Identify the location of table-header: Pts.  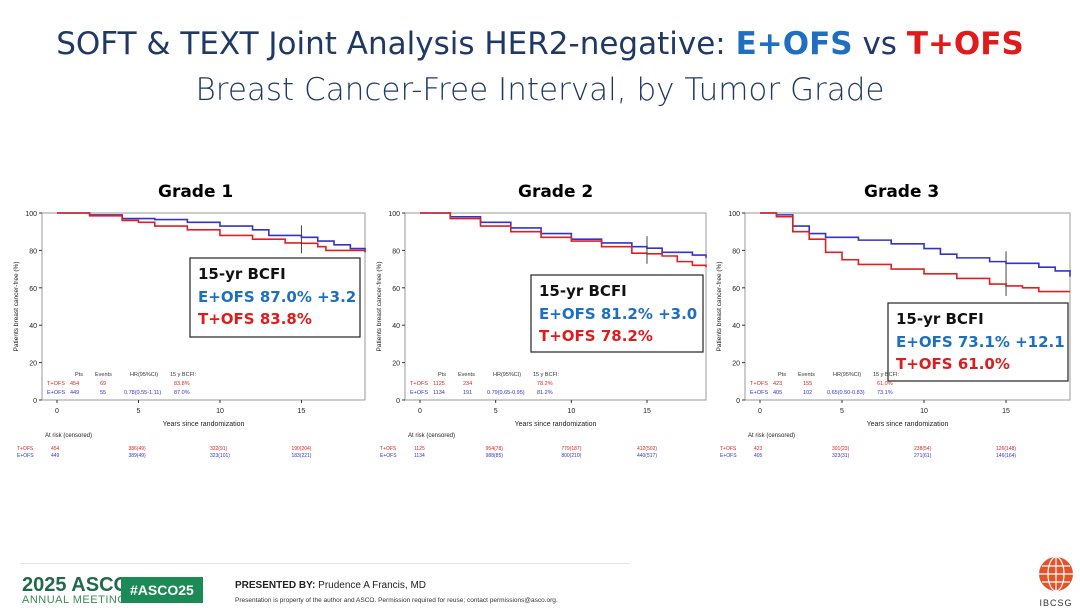
(782, 375).